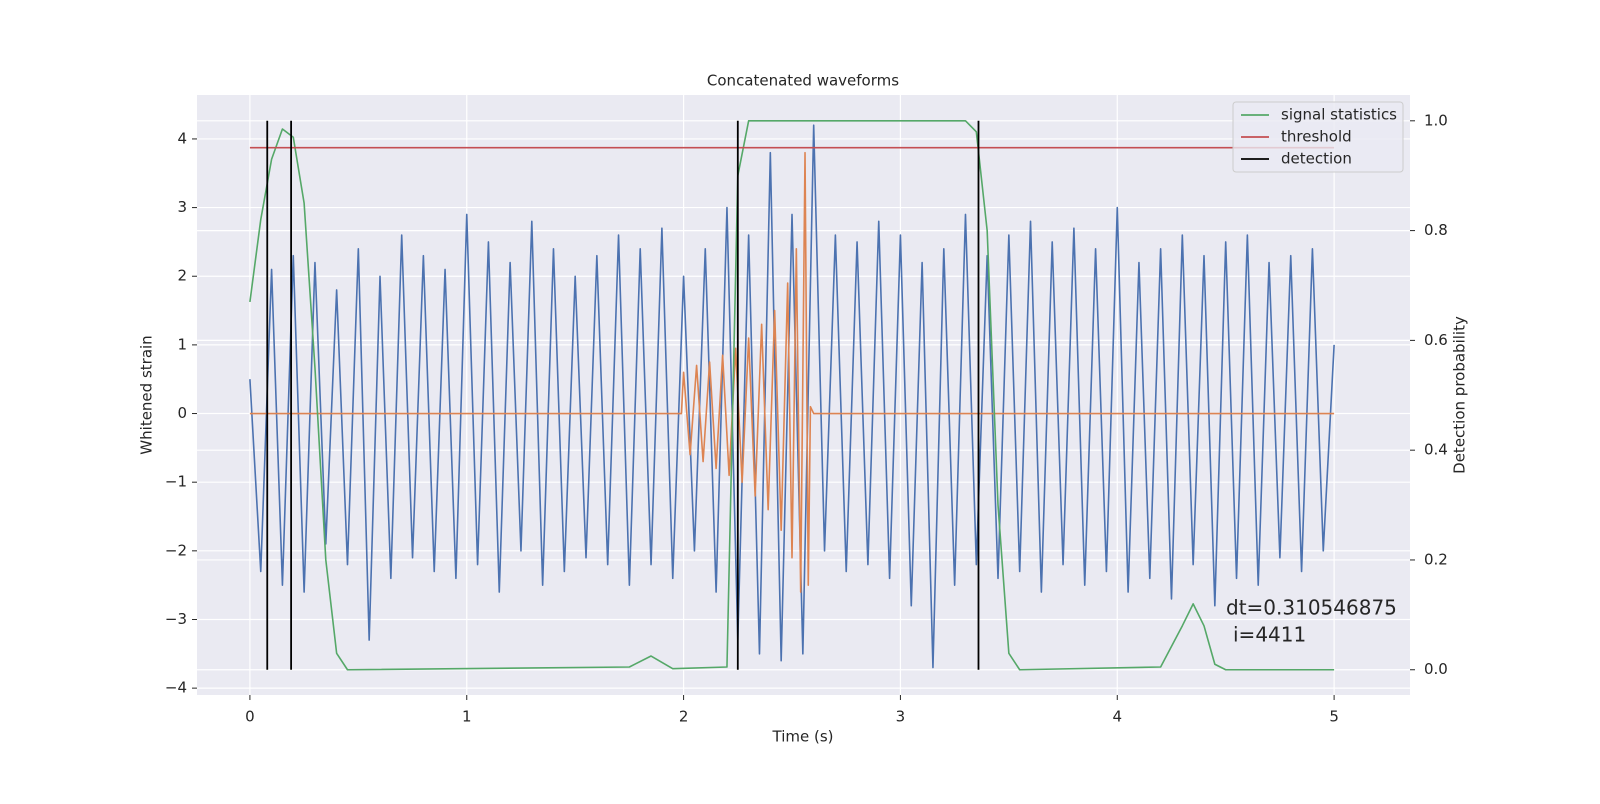 This screenshot has width=1600, height=804. Describe the element at coordinates (803, 737) in the screenshot. I see `x-axis-label: Time (s)` at that location.